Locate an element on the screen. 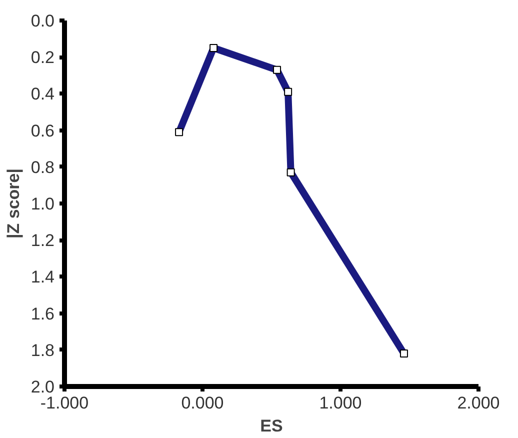 The width and height of the screenshot is (518, 438). y-axis-title: |Z score| is located at coordinates (13, 203).